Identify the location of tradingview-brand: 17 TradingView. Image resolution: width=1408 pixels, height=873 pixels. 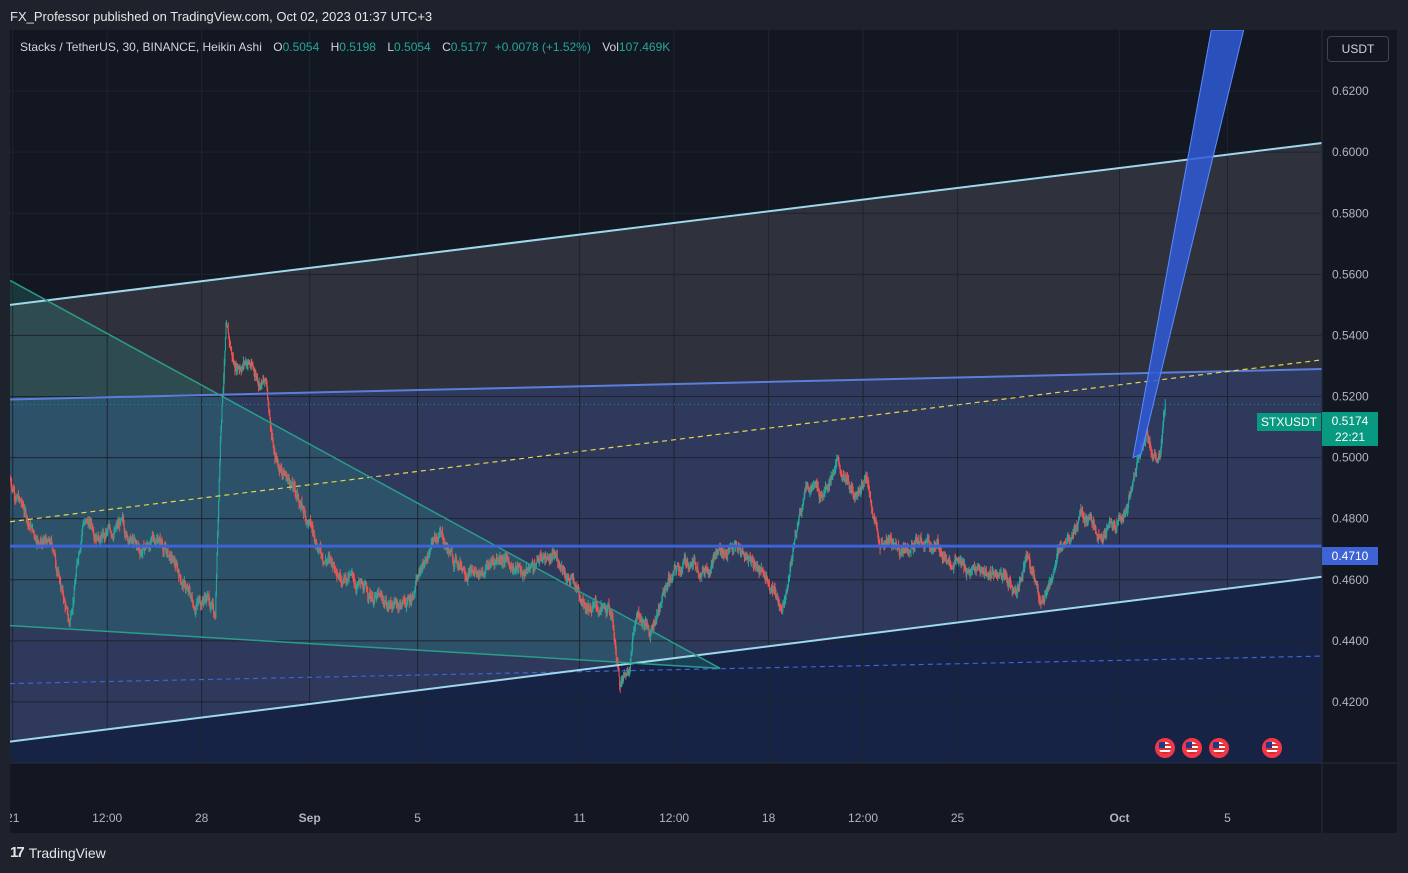
(58, 852).